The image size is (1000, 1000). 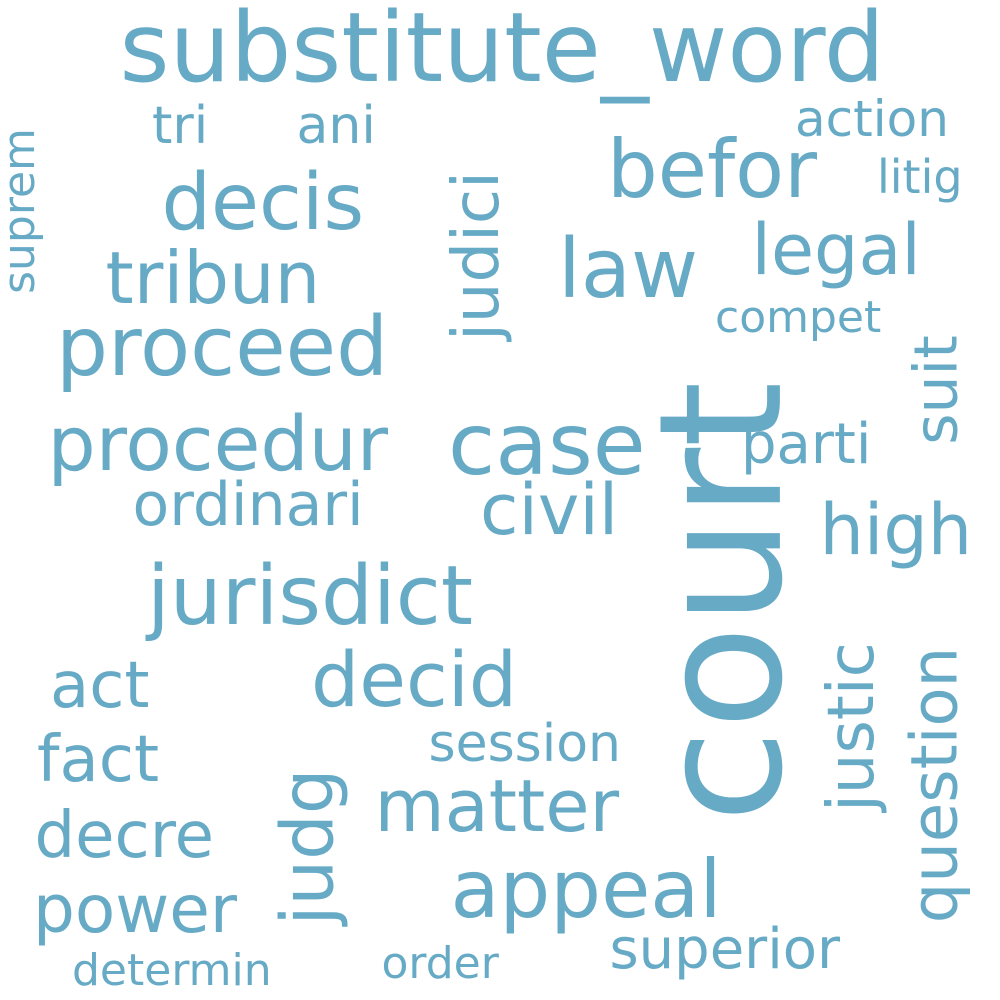 I want to click on word-proceed: proceed, so click(x=222, y=347).